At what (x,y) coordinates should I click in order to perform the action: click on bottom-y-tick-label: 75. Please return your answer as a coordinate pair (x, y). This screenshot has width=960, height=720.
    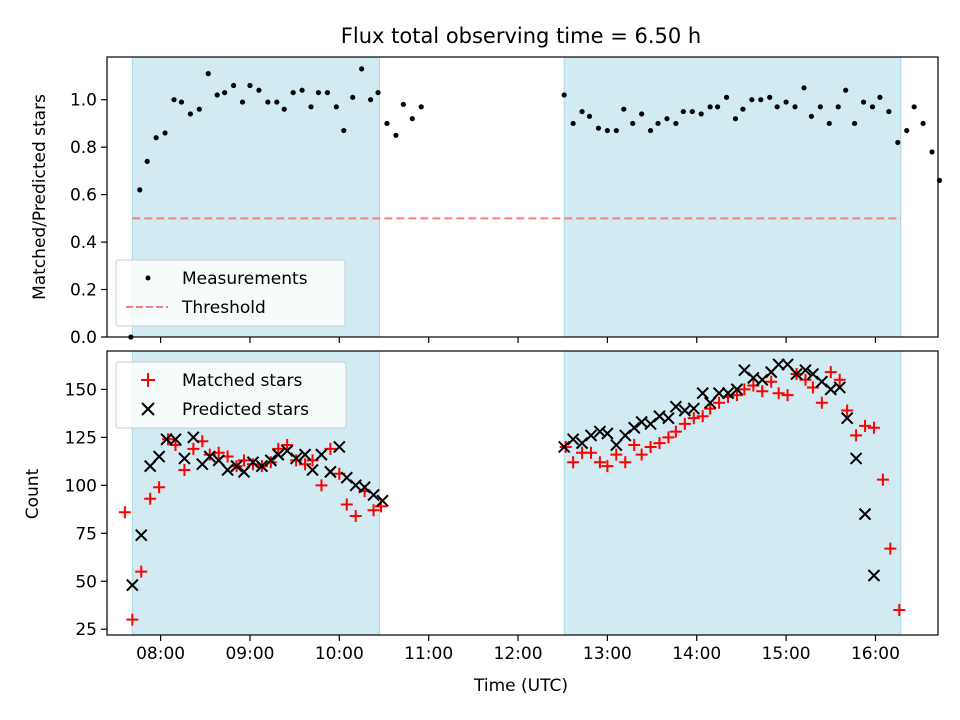
    Looking at the image, I should click on (86, 534).